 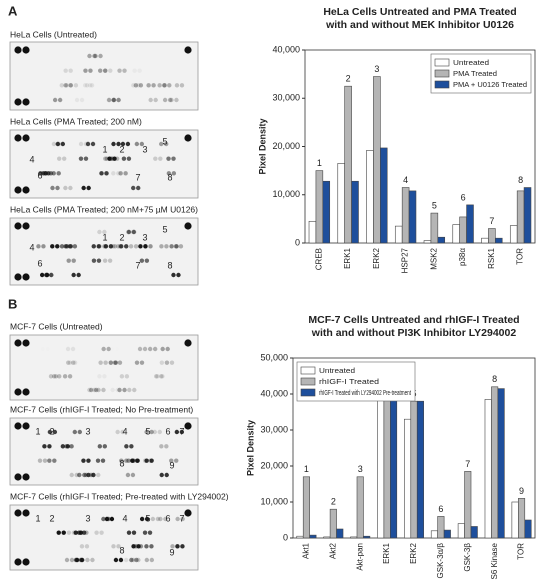 What do you see at coordinates (285, 537) in the screenshot?
I see `y-tick-label: 0` at bounding box center [285, 537].